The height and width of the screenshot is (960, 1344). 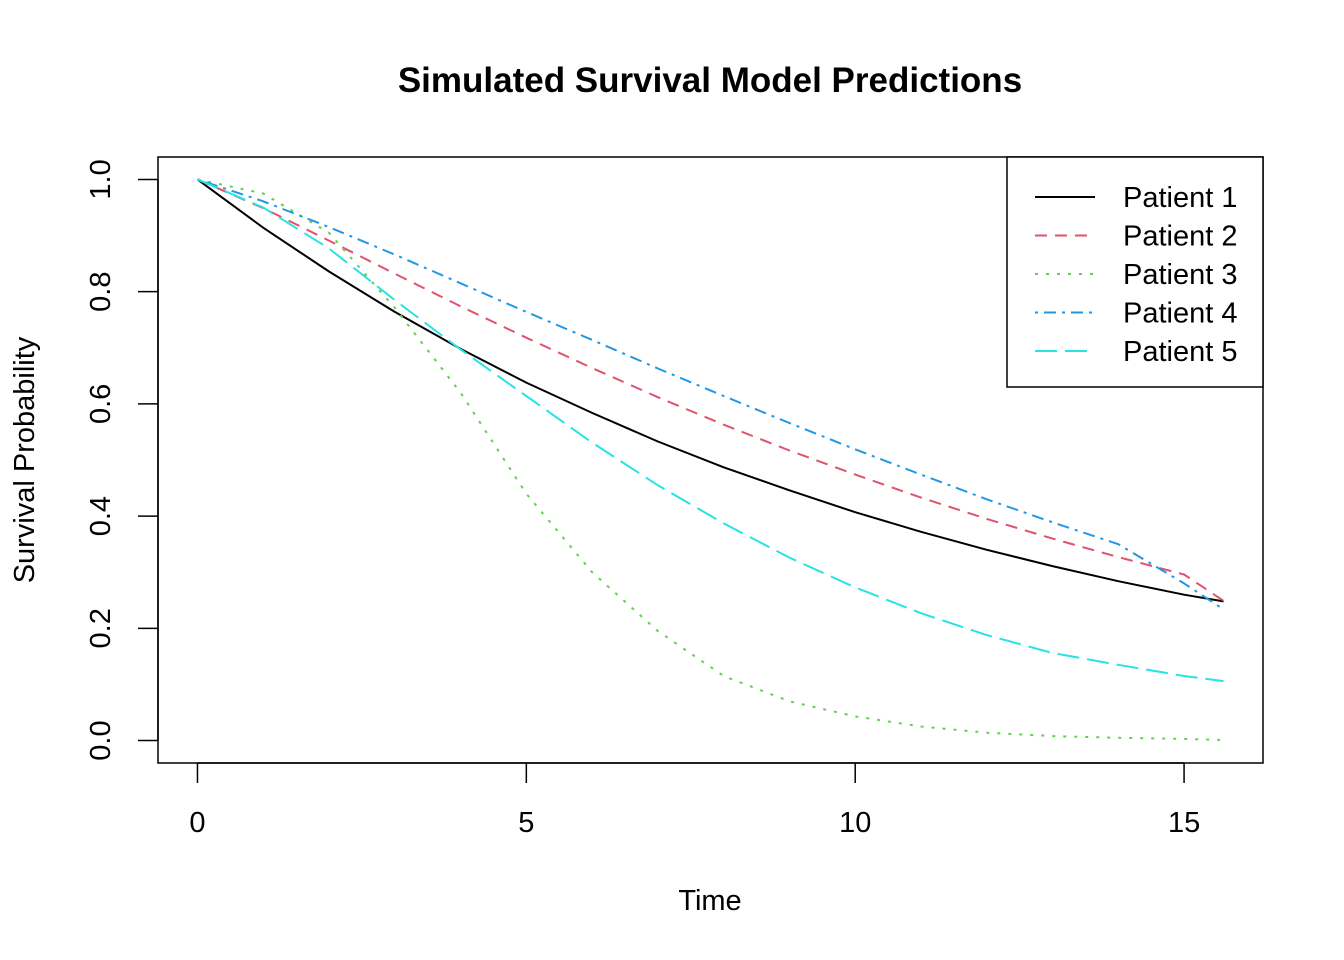 I want to click on y-tick-label: 0.4, so click(x=101, y=516).